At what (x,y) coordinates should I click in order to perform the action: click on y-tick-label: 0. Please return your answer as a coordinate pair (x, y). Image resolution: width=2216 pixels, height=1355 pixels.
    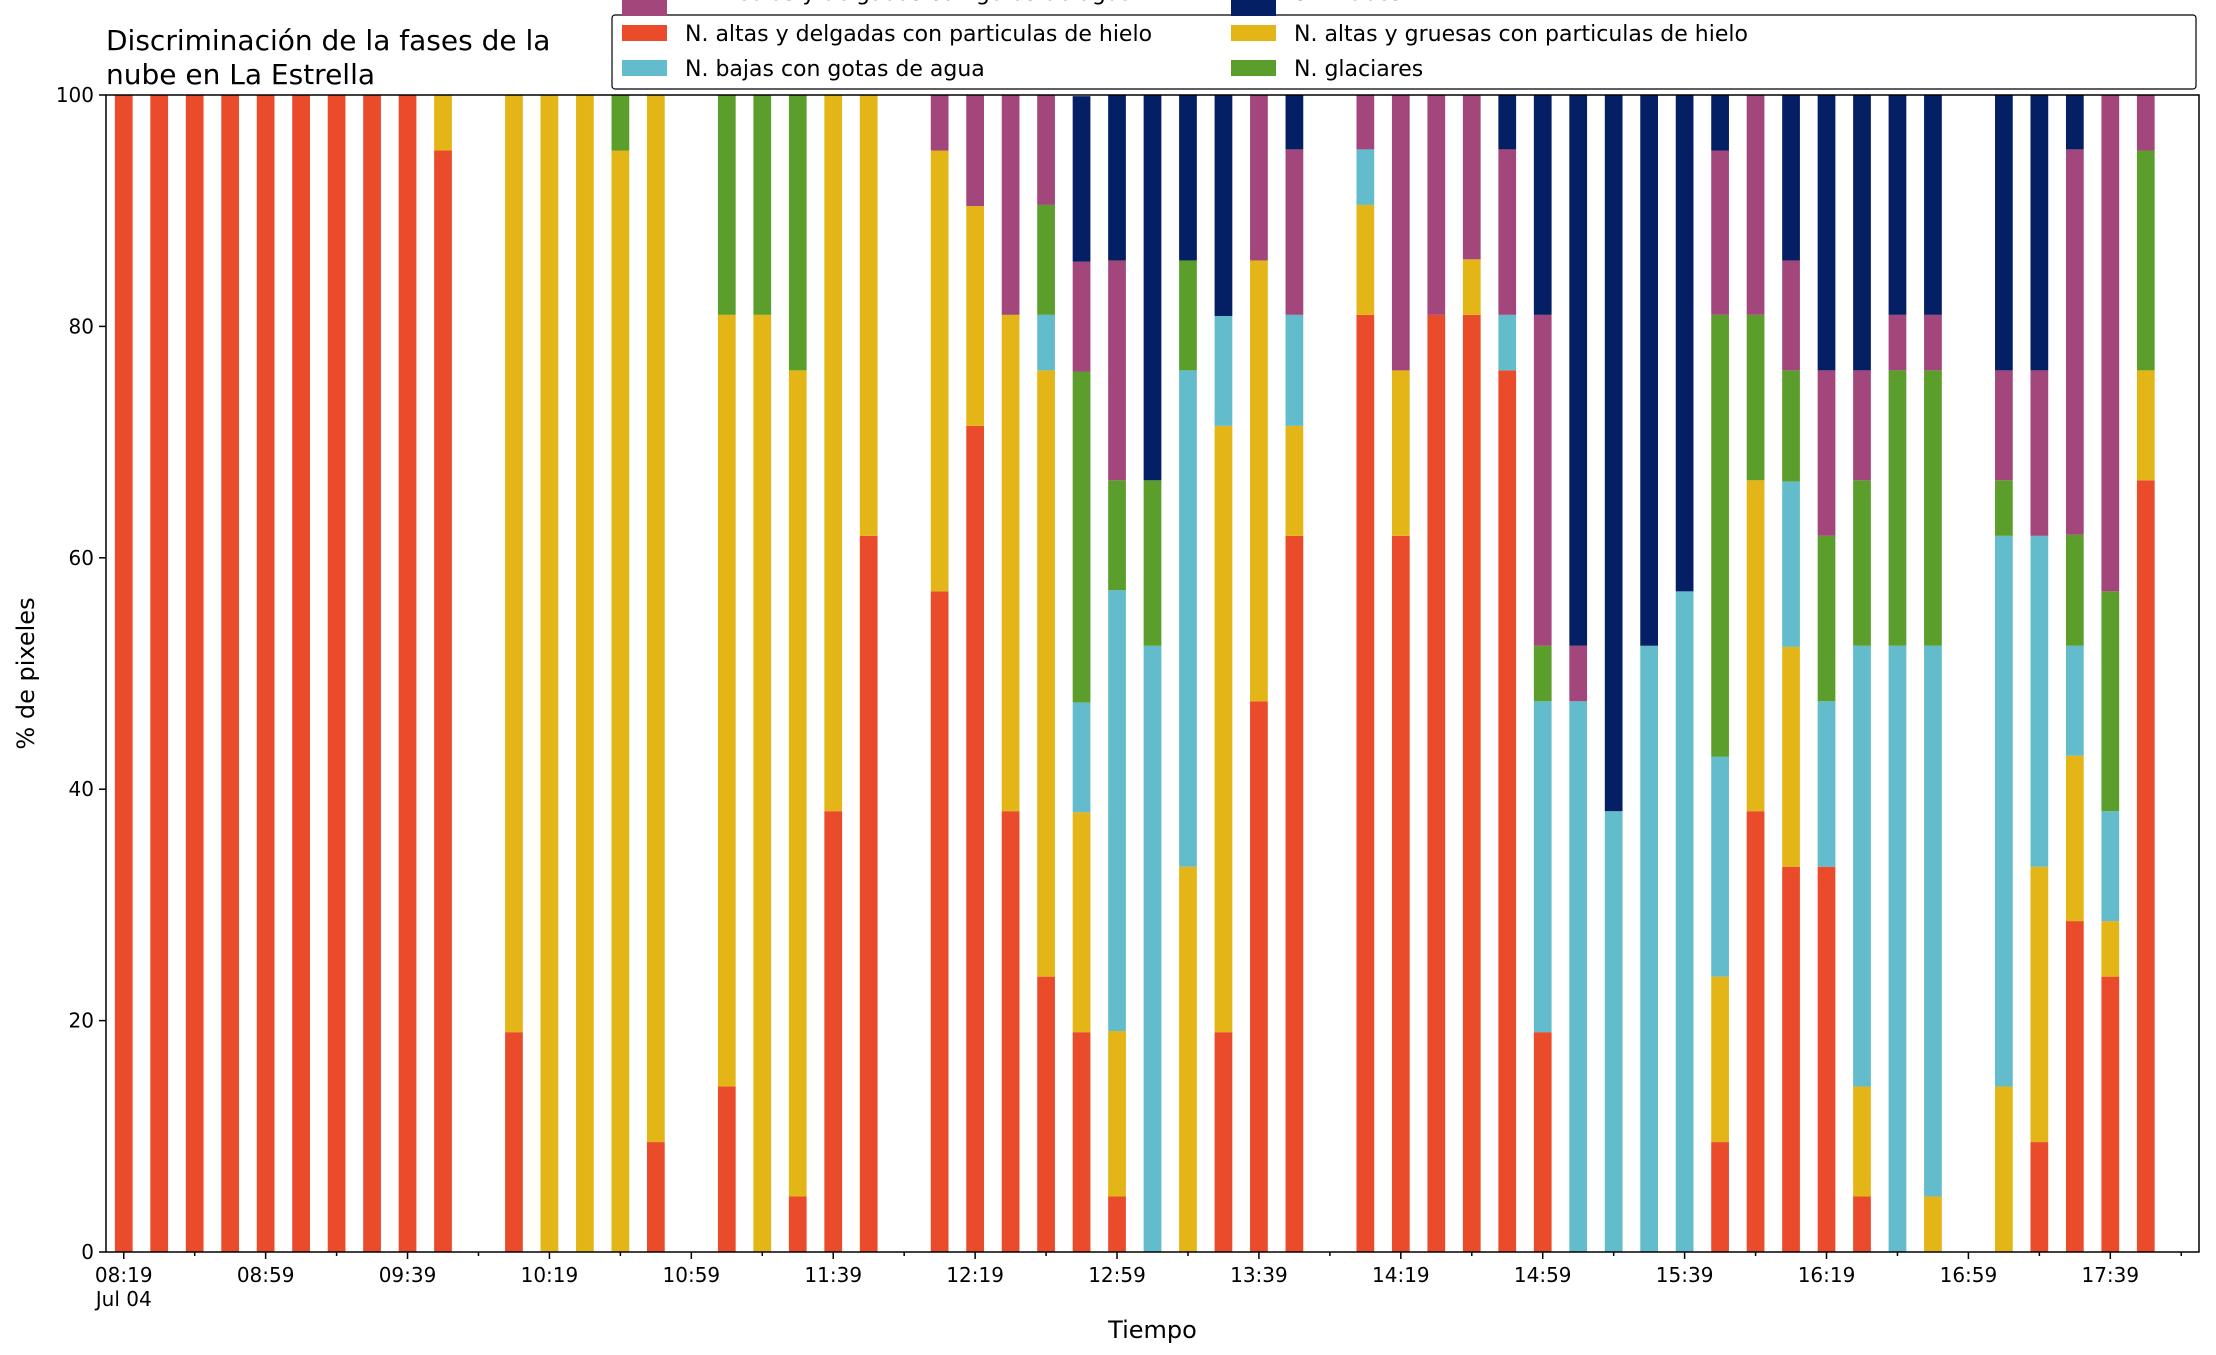
    Looking at the image, I should click on (87, 1252).